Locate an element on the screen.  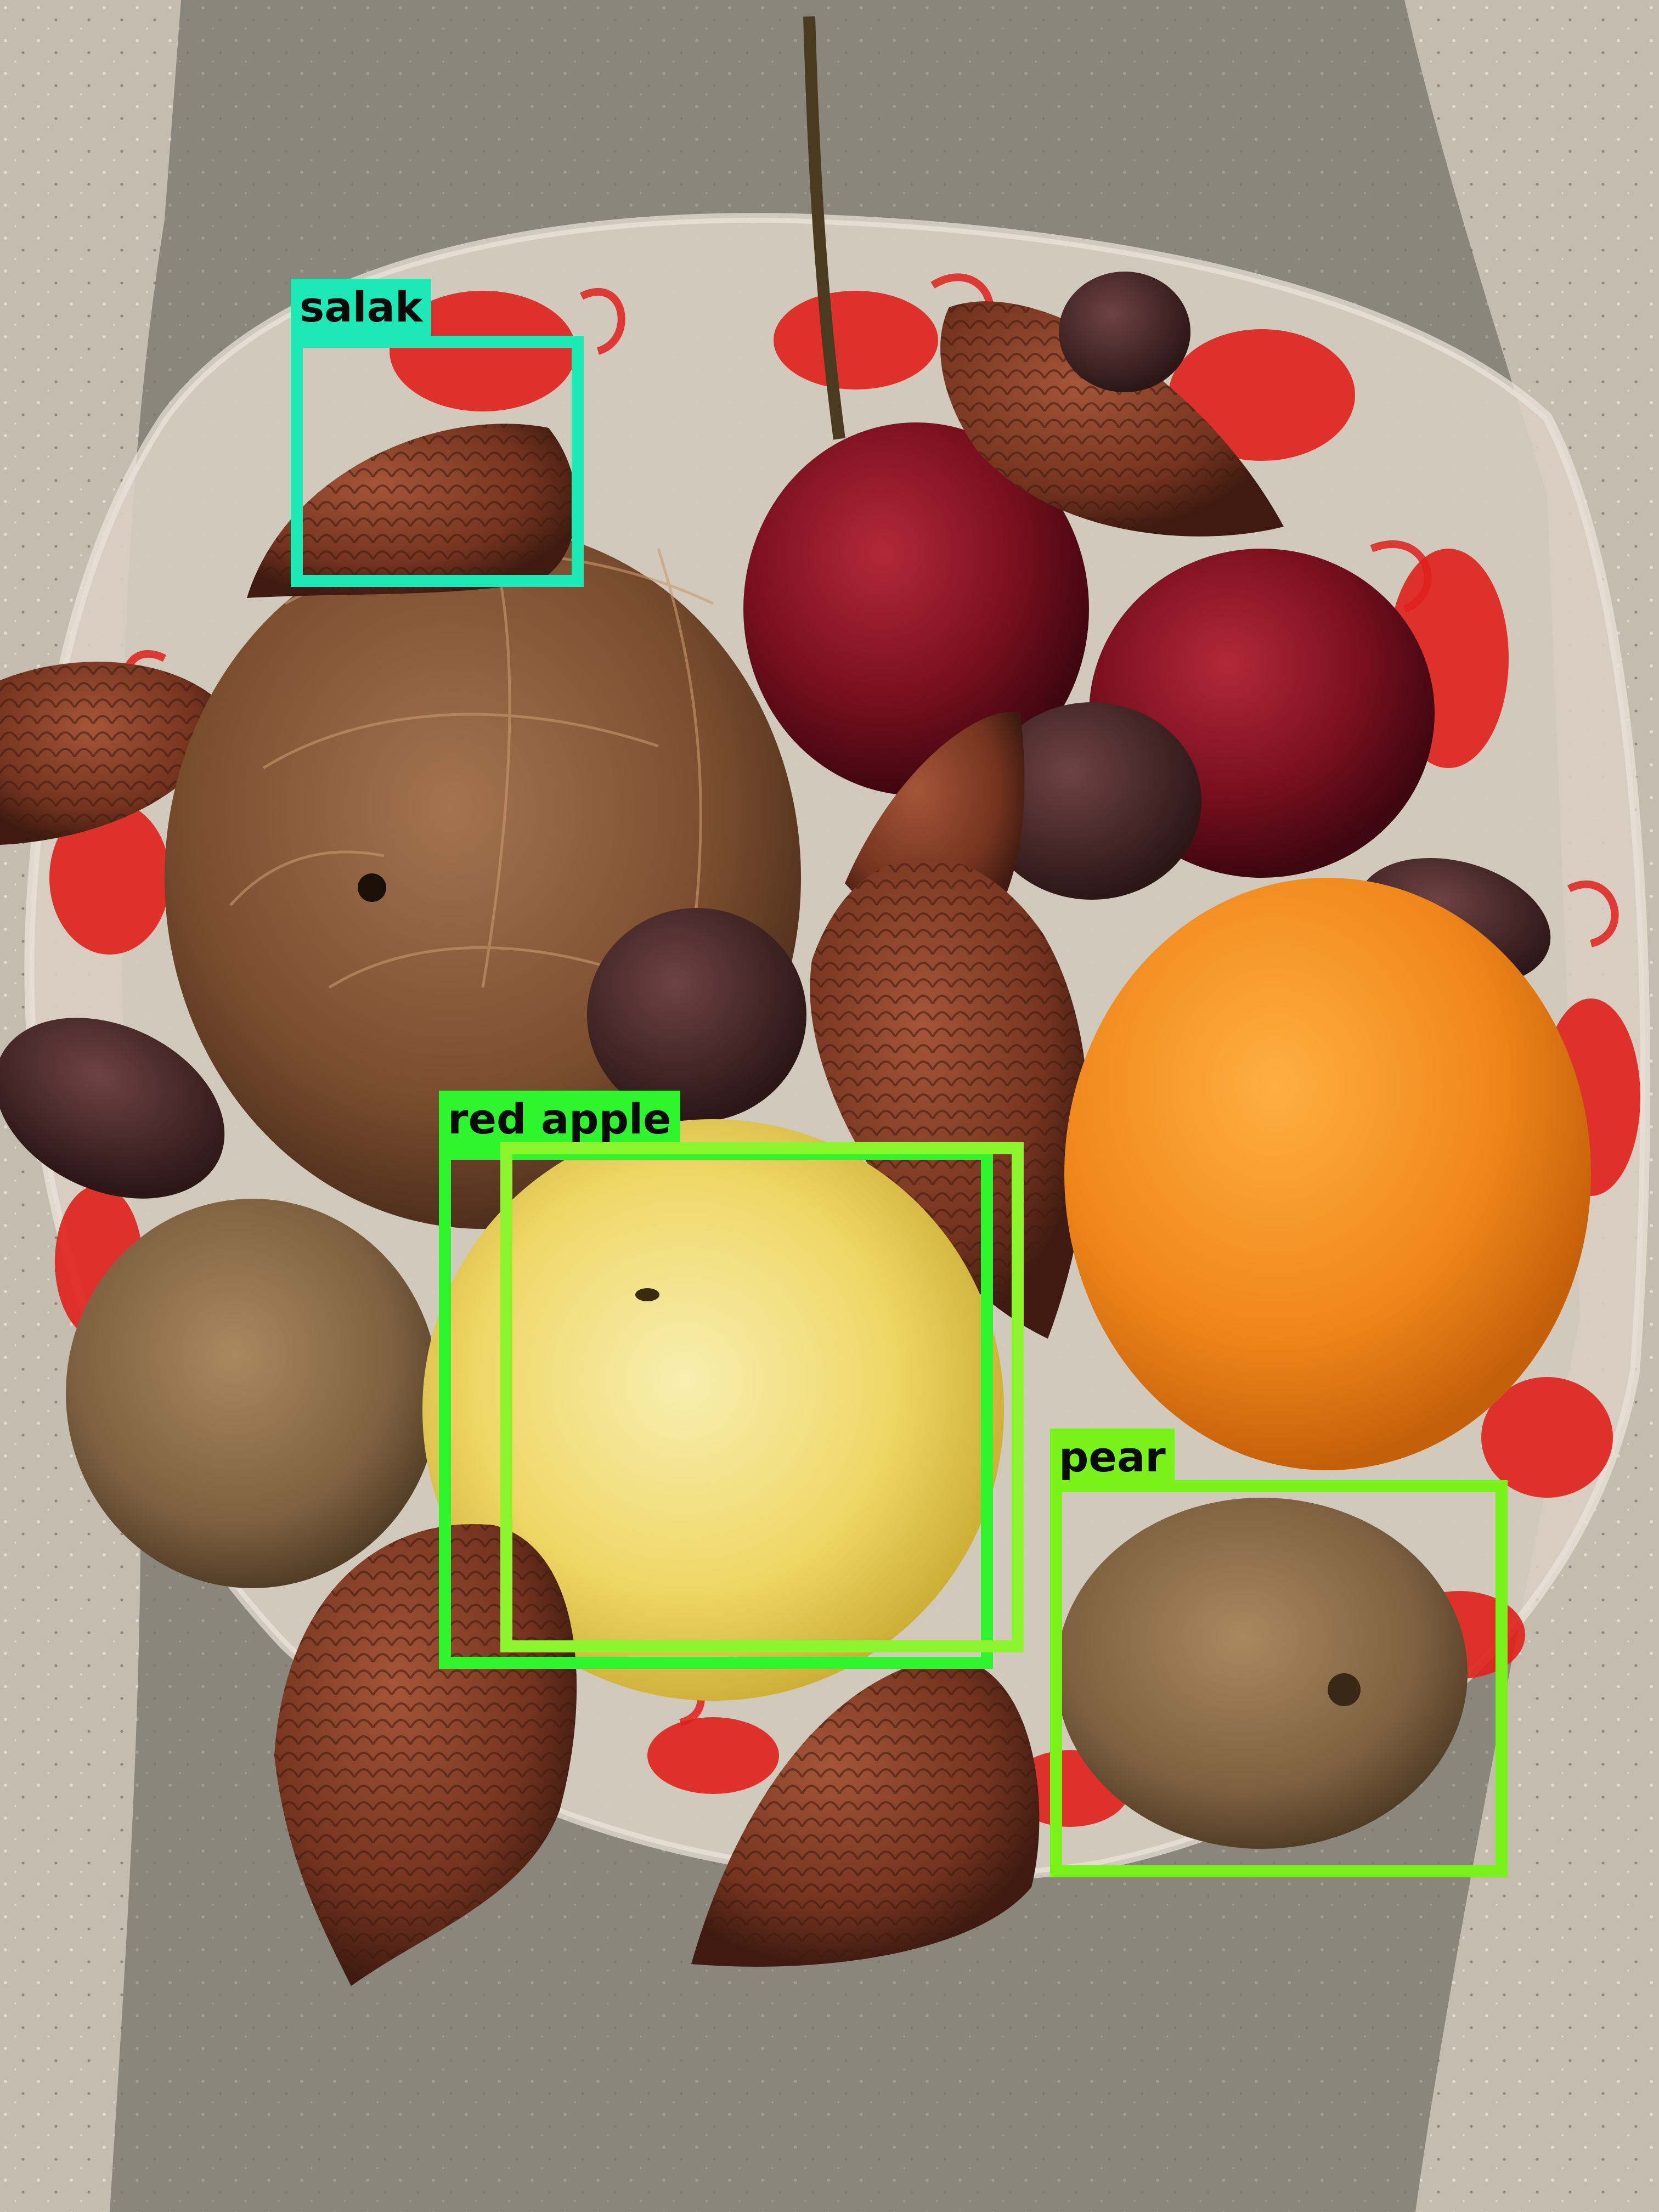
detection-box-red-apple is located at coordinates (716, 1408).